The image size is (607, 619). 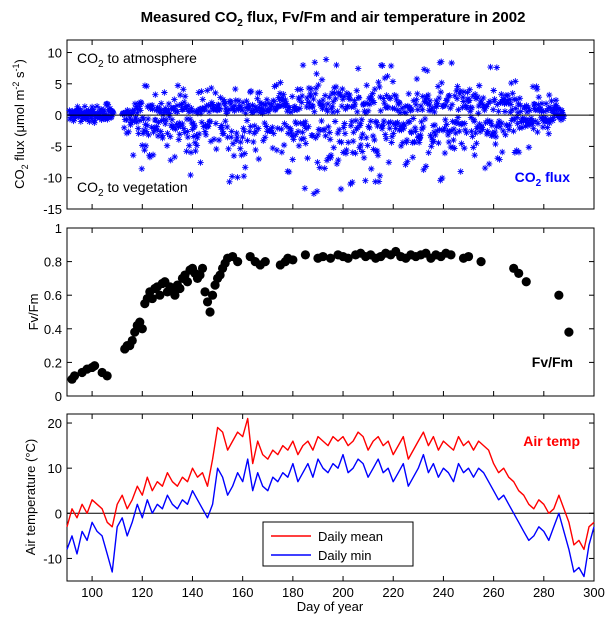 What do you see at coordinates (494, 592) in the screenshot?
I see `x-tick-label: 260` at bounding box center [494, 592].